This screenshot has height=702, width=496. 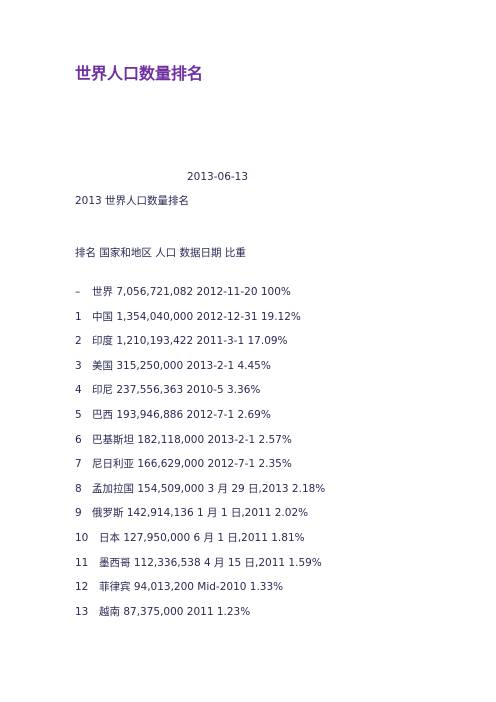 I want to click on row-text: 巴基斯坦 182,118,000 2013-2-1 2.57%, so click(x=192, y=439).